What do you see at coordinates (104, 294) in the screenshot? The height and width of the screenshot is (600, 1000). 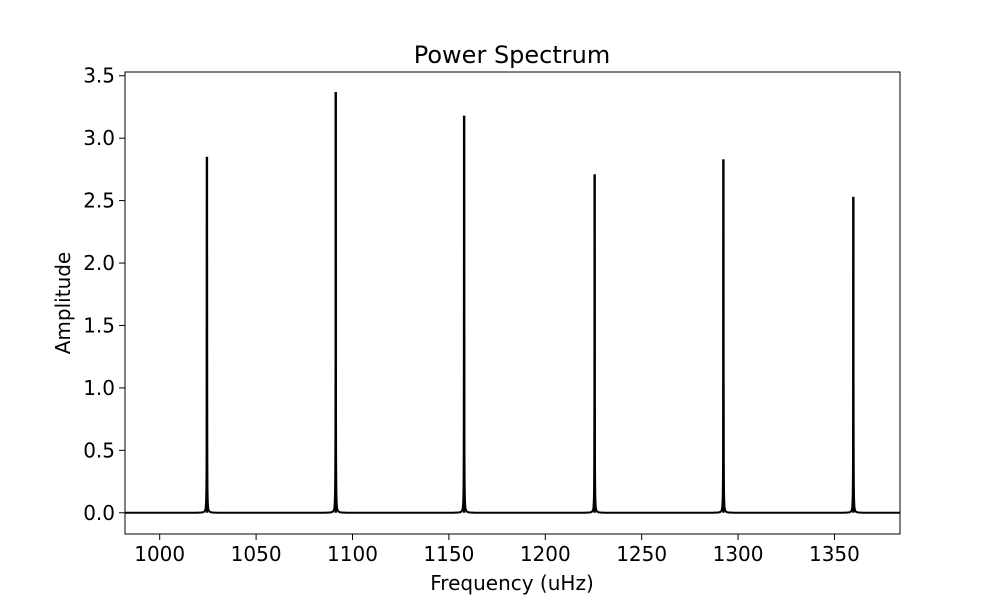 I see `y-axis-ticks: 0.0 0.5 1.0 1.5 2.0 2.5 3.0 3.5` at bounding box center [104, 294].